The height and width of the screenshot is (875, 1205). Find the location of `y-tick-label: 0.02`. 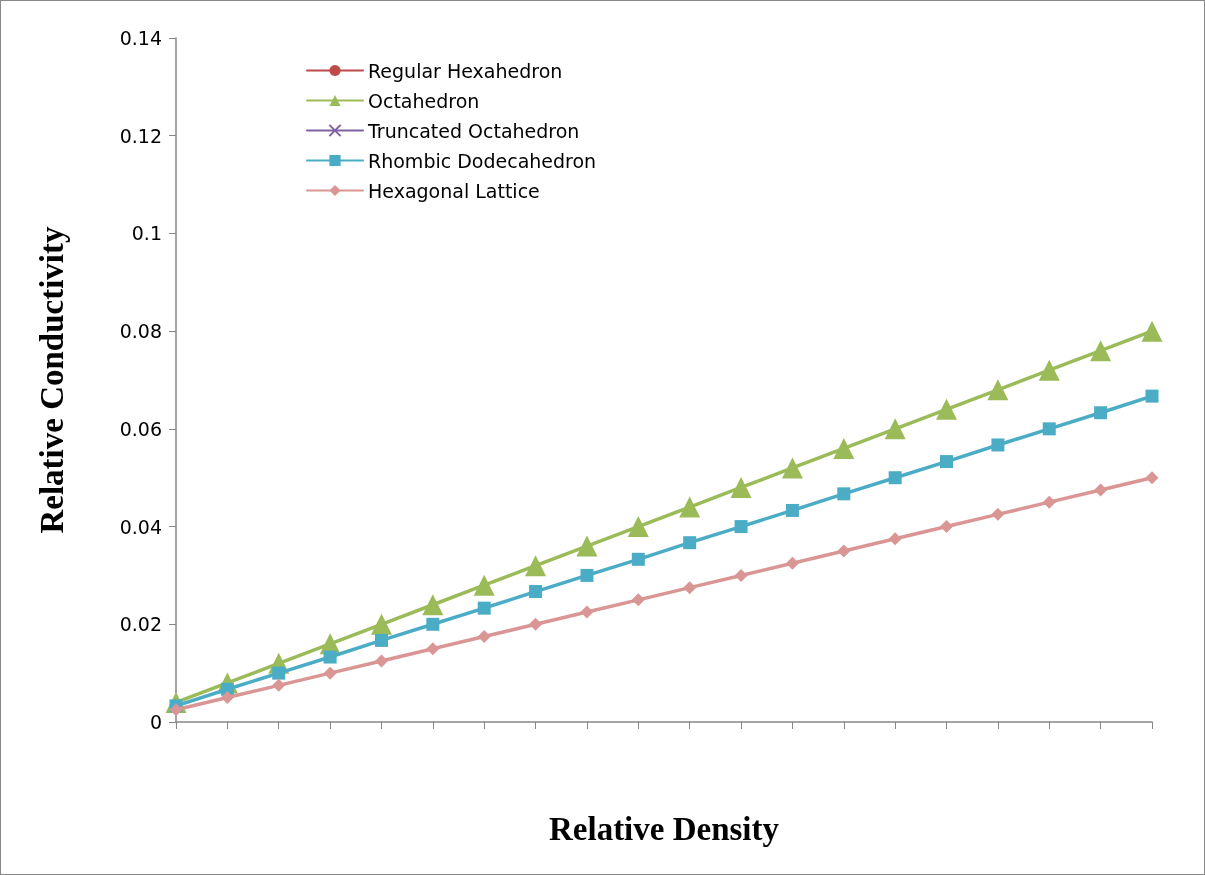

y-tick-label: 0.02 is located at coordinates (140, 624).